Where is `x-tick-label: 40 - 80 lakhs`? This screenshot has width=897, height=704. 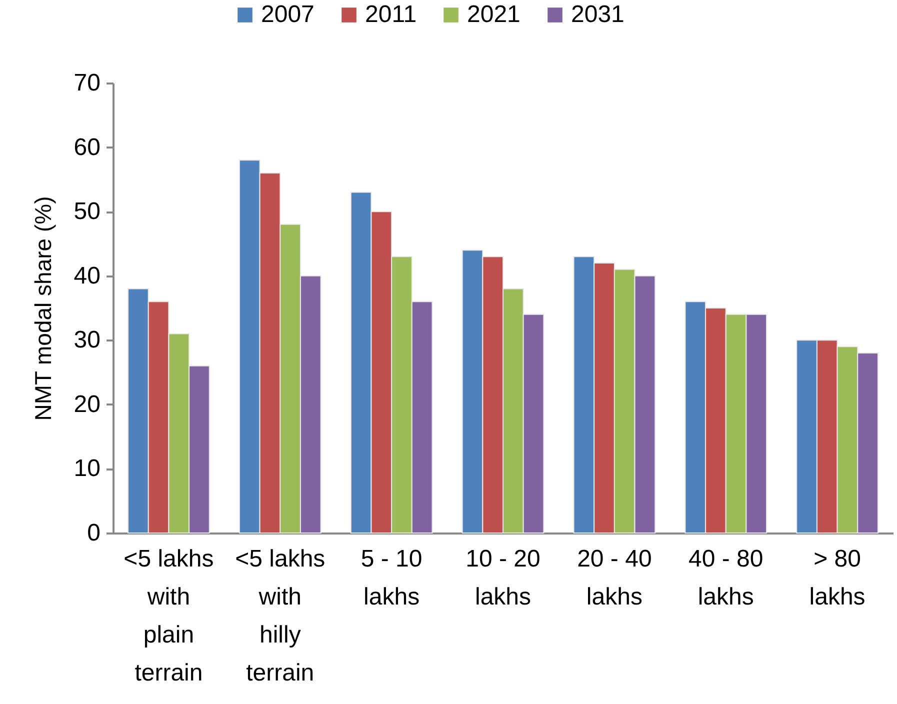 x-tick-label: 40 - 80 lakhs is located at coordinates (726, 578).